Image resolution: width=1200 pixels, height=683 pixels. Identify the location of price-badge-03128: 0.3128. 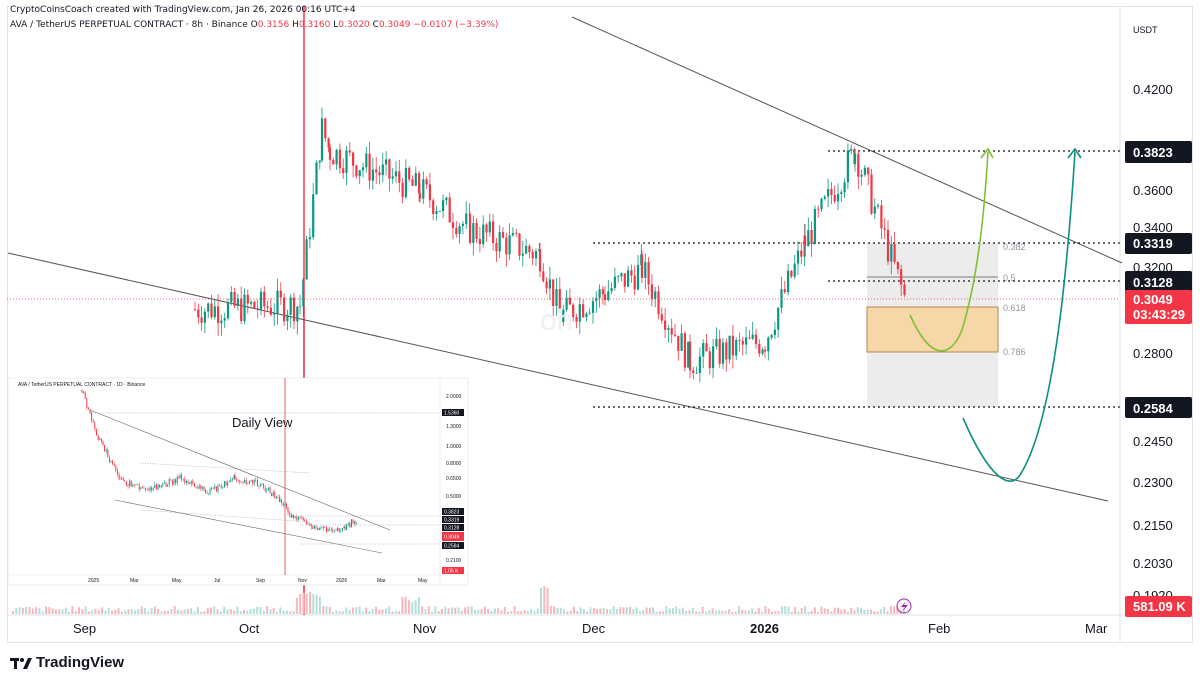
(1158, 281).